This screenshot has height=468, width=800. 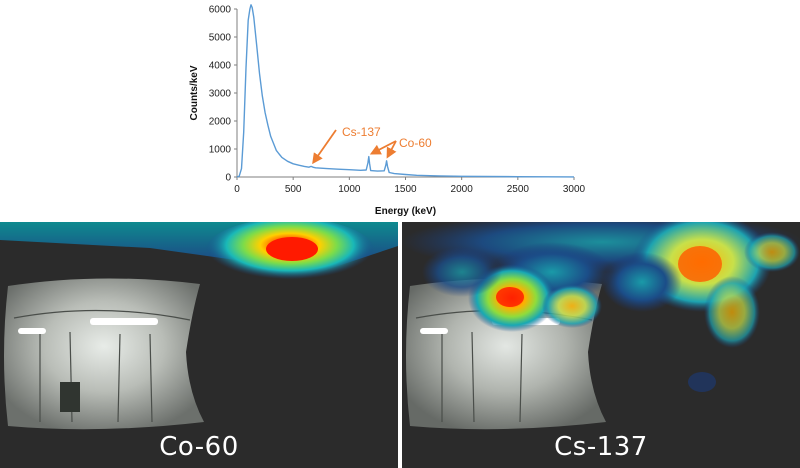 I want to click on x-tick-label: 1500, so click(x=405, y=189).